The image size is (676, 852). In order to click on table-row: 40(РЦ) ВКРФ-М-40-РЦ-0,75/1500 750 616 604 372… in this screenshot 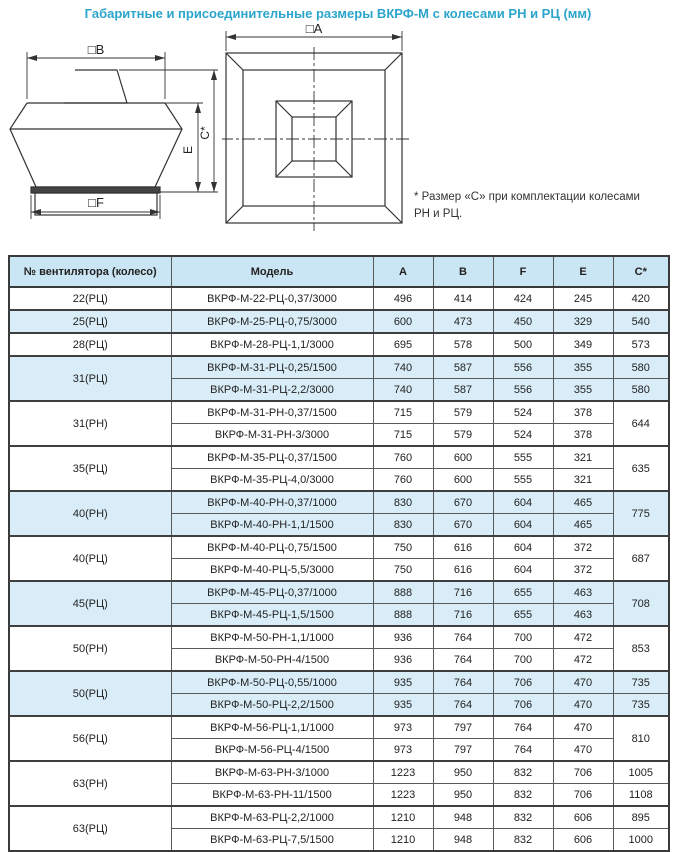, I will do `click(339, 558)`.